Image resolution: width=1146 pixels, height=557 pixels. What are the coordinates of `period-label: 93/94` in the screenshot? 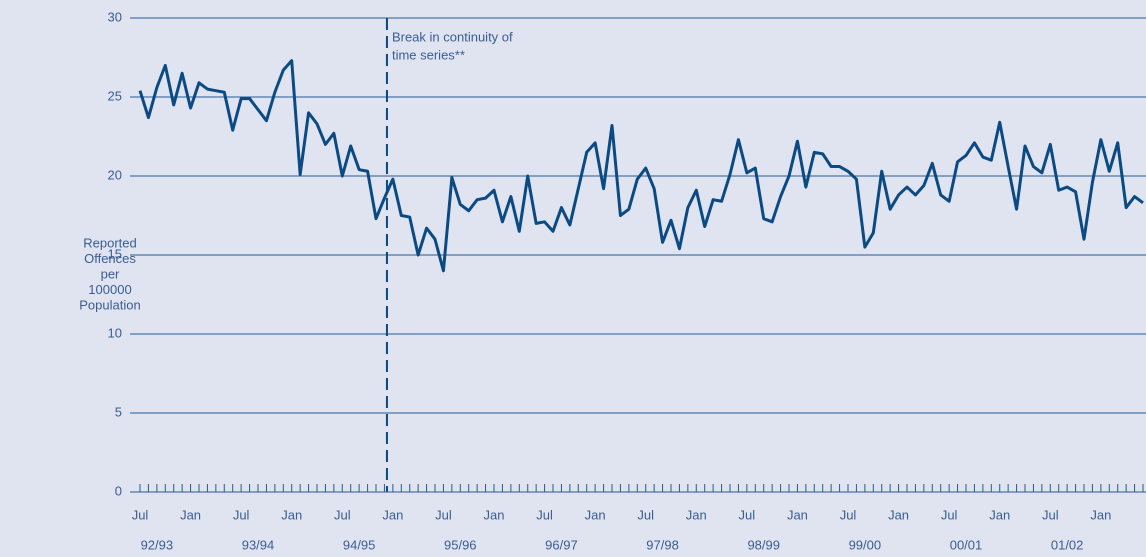 It's located at (258, 544).